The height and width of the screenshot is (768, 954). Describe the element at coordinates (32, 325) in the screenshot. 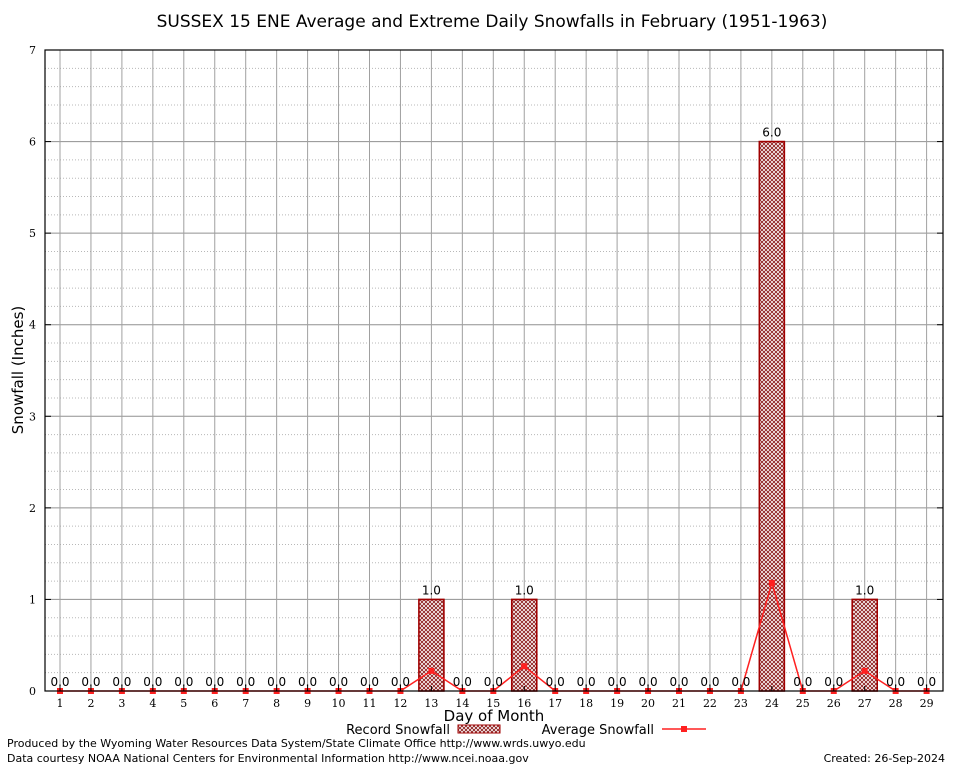

I see `y-tick-label: 4` at that location.